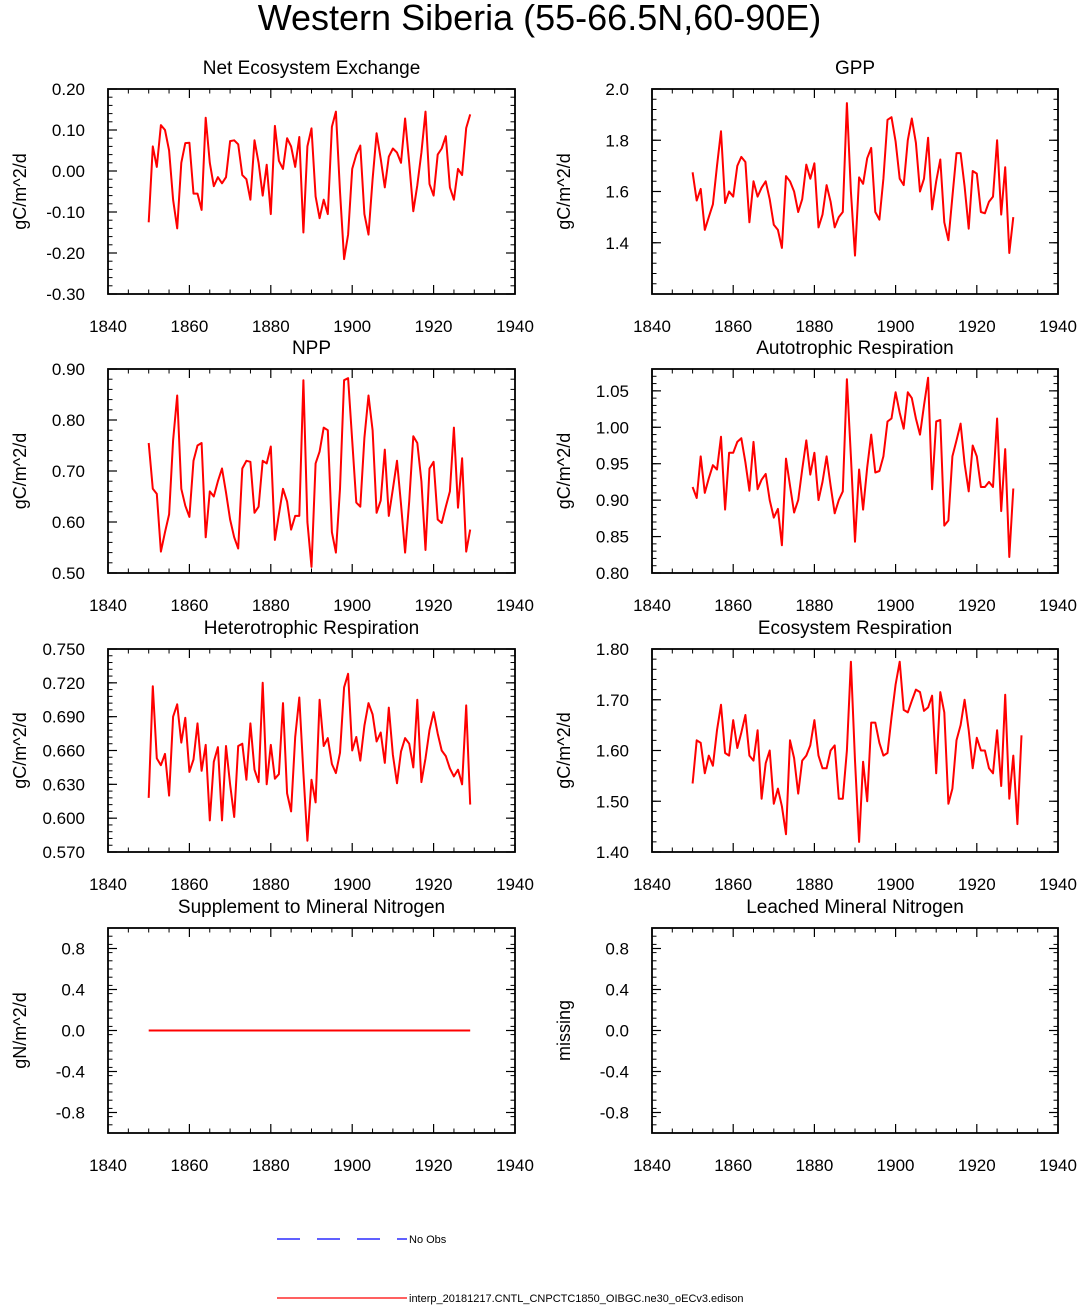 The image size is (1079, 1306). Describe the element at coordinates (612, 537) in the screenshot. I see `y-tick-label: 0.85` at that location.